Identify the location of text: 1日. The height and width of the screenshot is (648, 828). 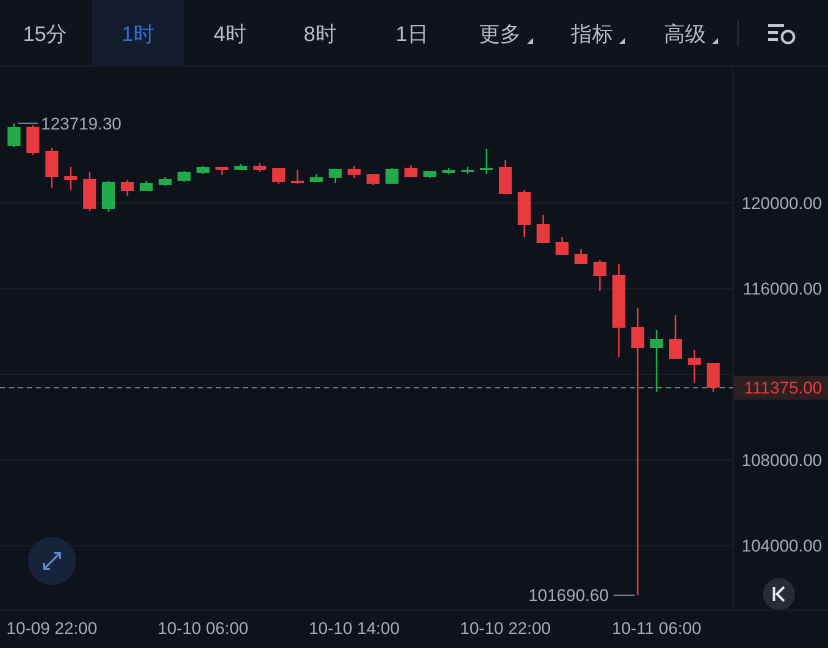
(412, 34).